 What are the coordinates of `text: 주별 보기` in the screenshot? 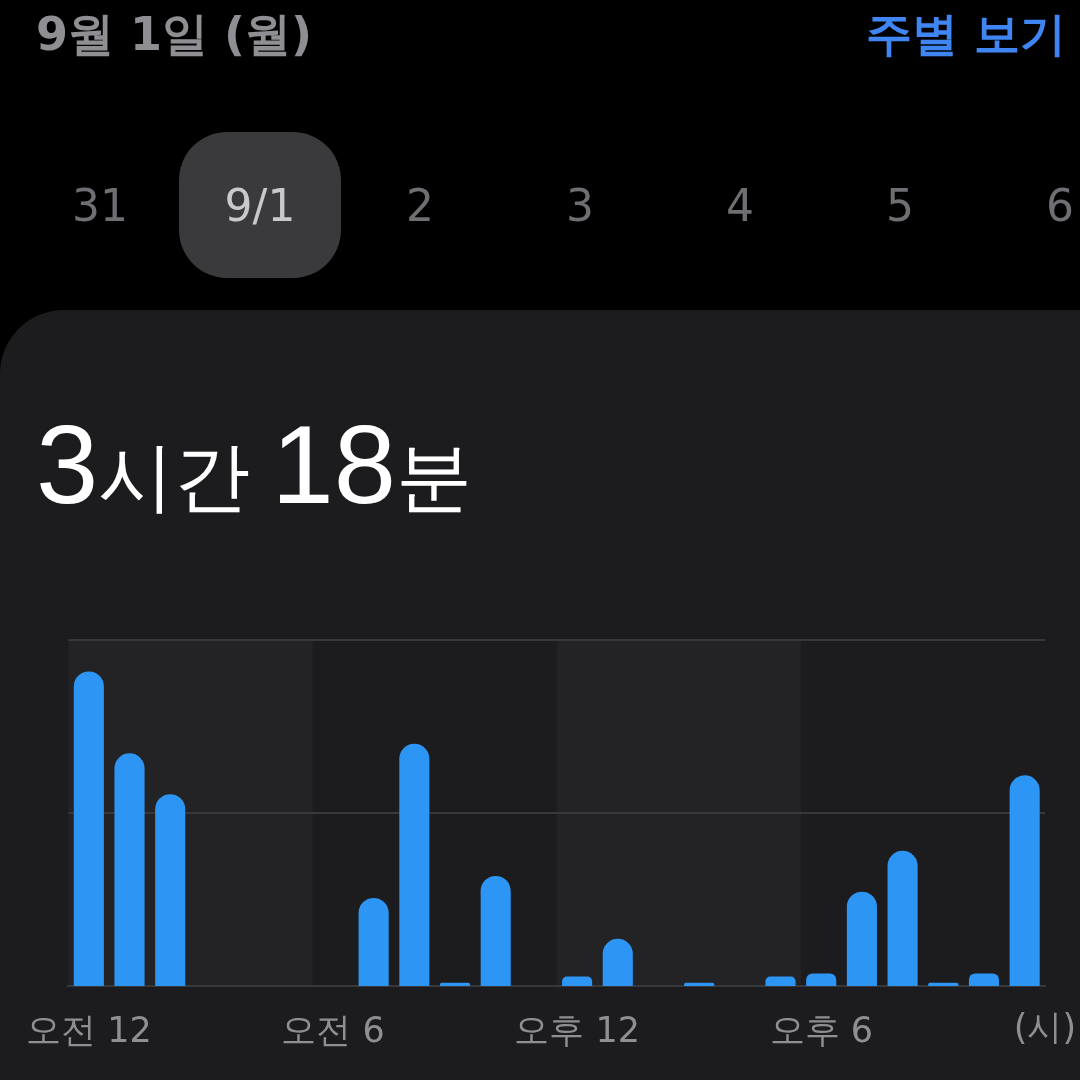 It's located at (965, 34).